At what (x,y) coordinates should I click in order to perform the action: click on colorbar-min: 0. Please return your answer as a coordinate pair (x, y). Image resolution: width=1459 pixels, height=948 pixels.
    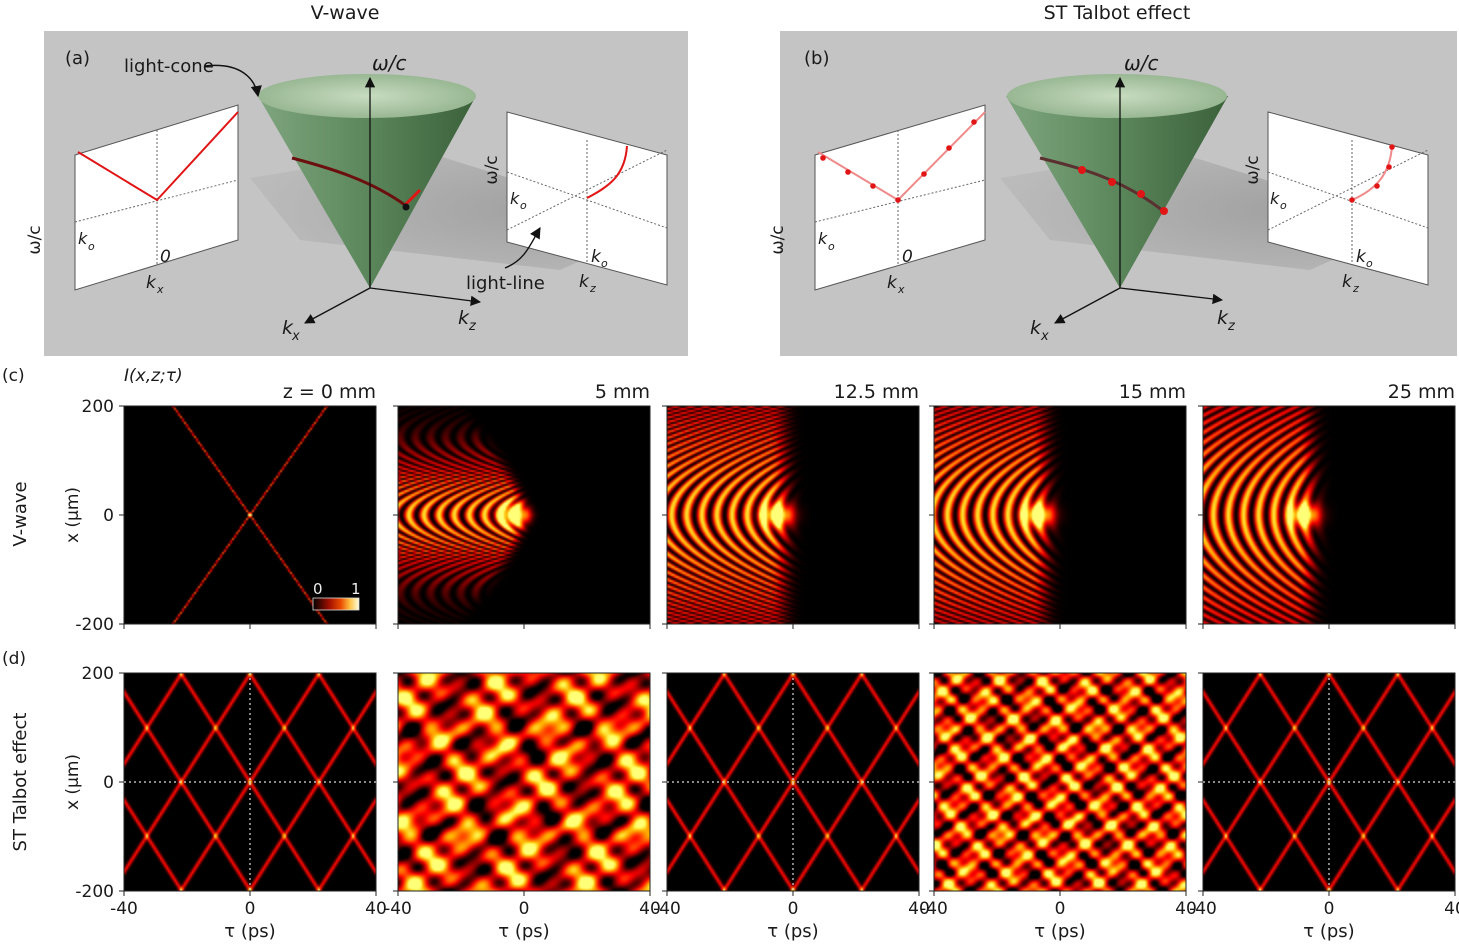
    Looking at the image, I should click on (318, 589).